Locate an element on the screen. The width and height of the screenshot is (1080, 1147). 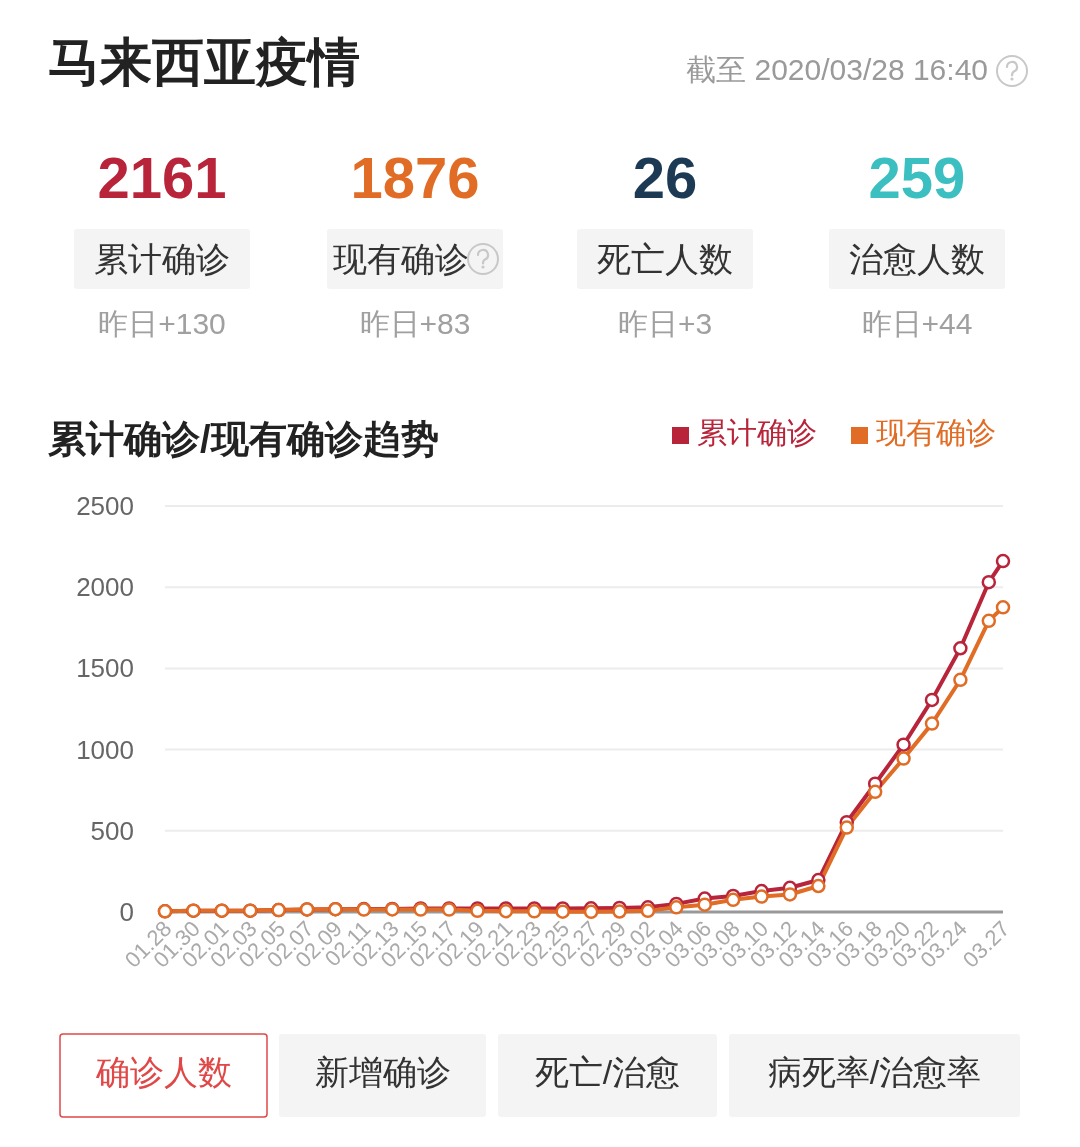
text: 昨日+44 is located at coordinates (917, 323).